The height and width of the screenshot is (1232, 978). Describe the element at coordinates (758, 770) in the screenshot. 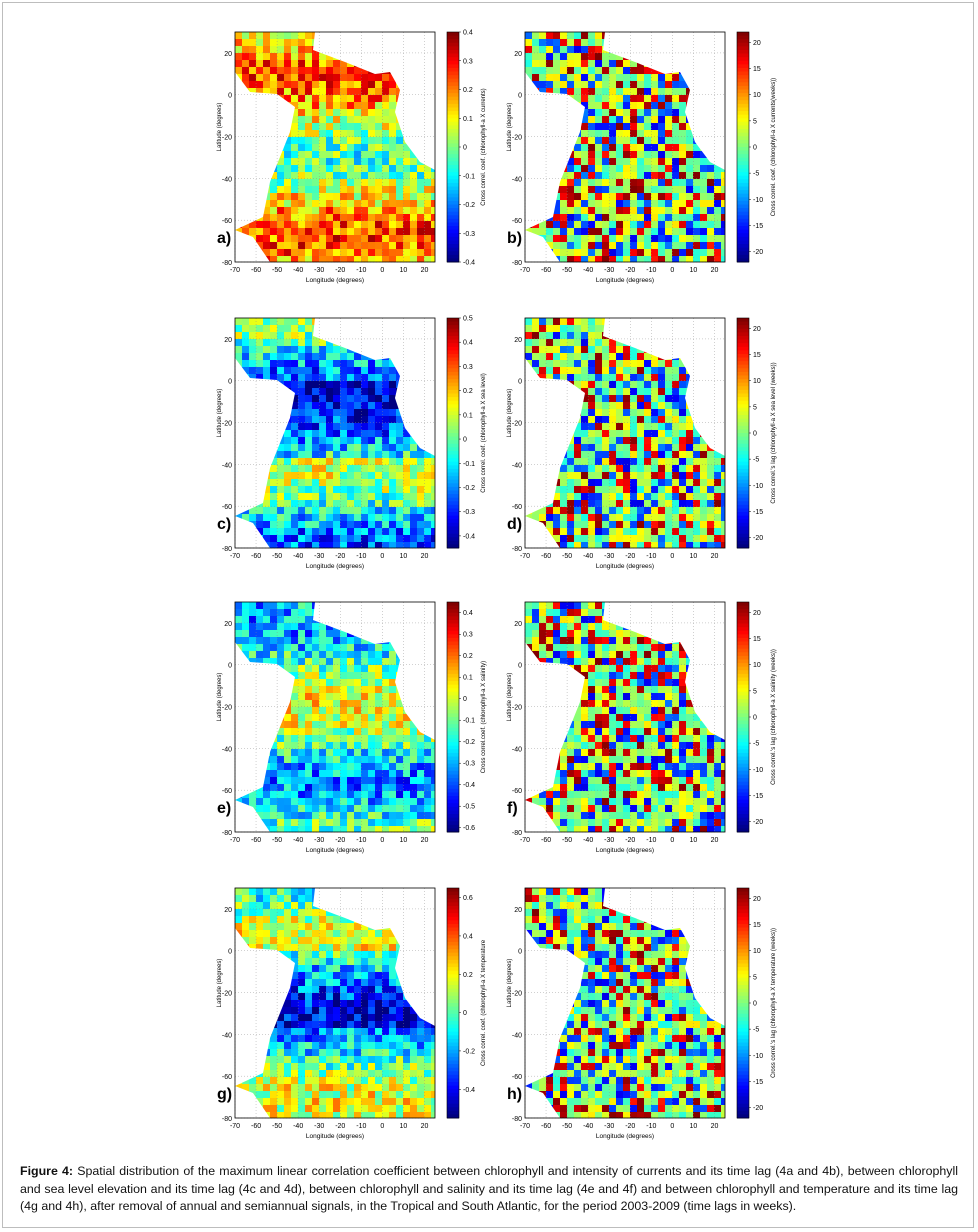

I see `colorbar-tick-label: -10` at that location.